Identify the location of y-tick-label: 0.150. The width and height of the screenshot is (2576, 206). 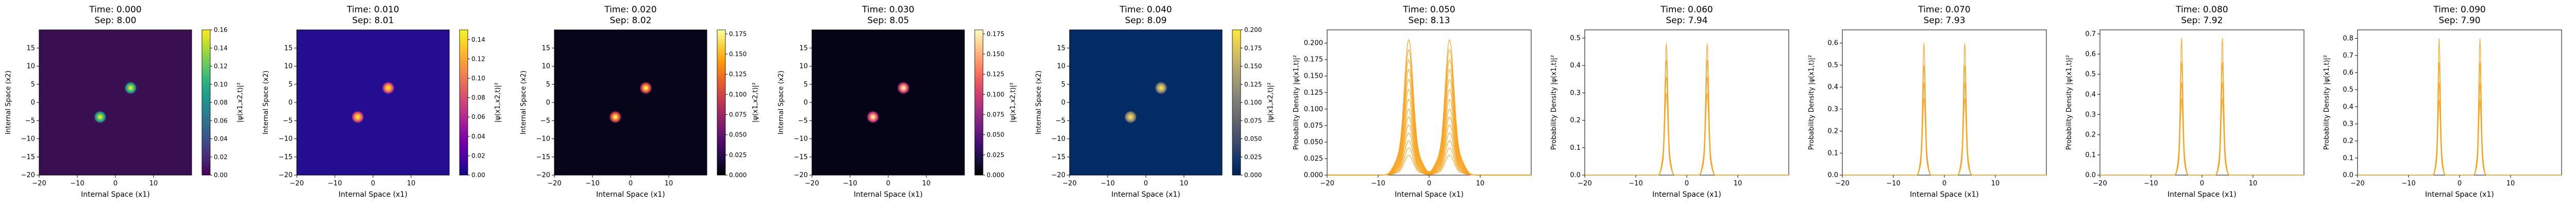
(1313, 76).